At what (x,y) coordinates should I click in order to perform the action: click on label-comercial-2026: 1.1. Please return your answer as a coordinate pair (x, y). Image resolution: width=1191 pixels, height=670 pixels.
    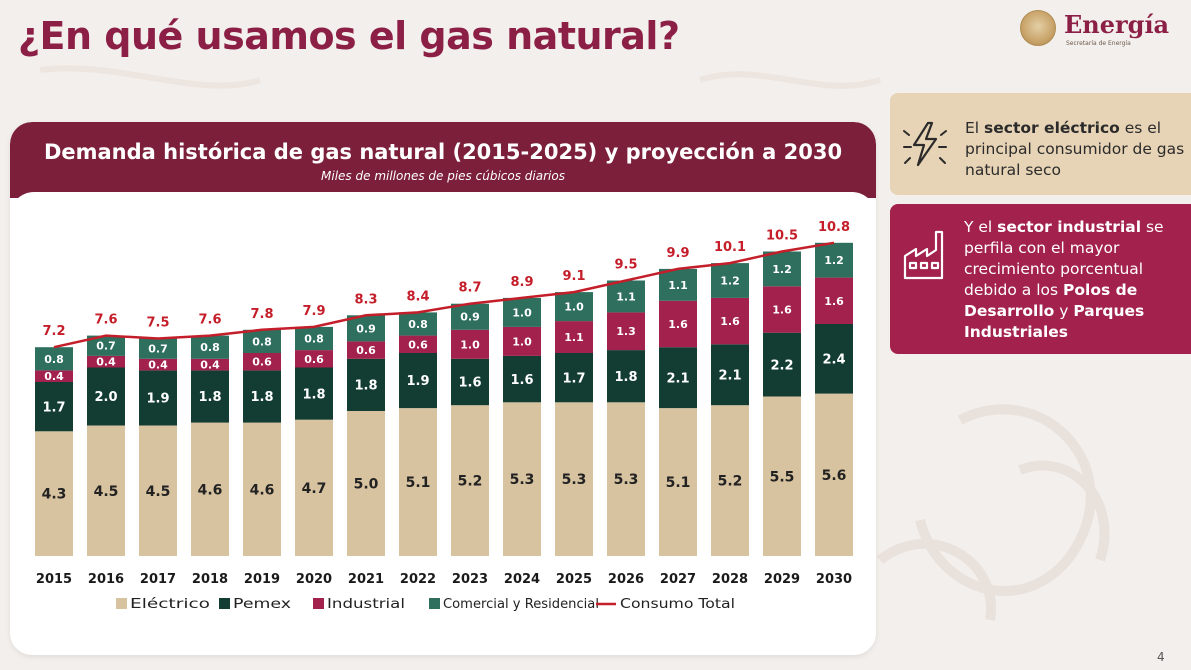
    Looking at the image, I should click on (626, 296).